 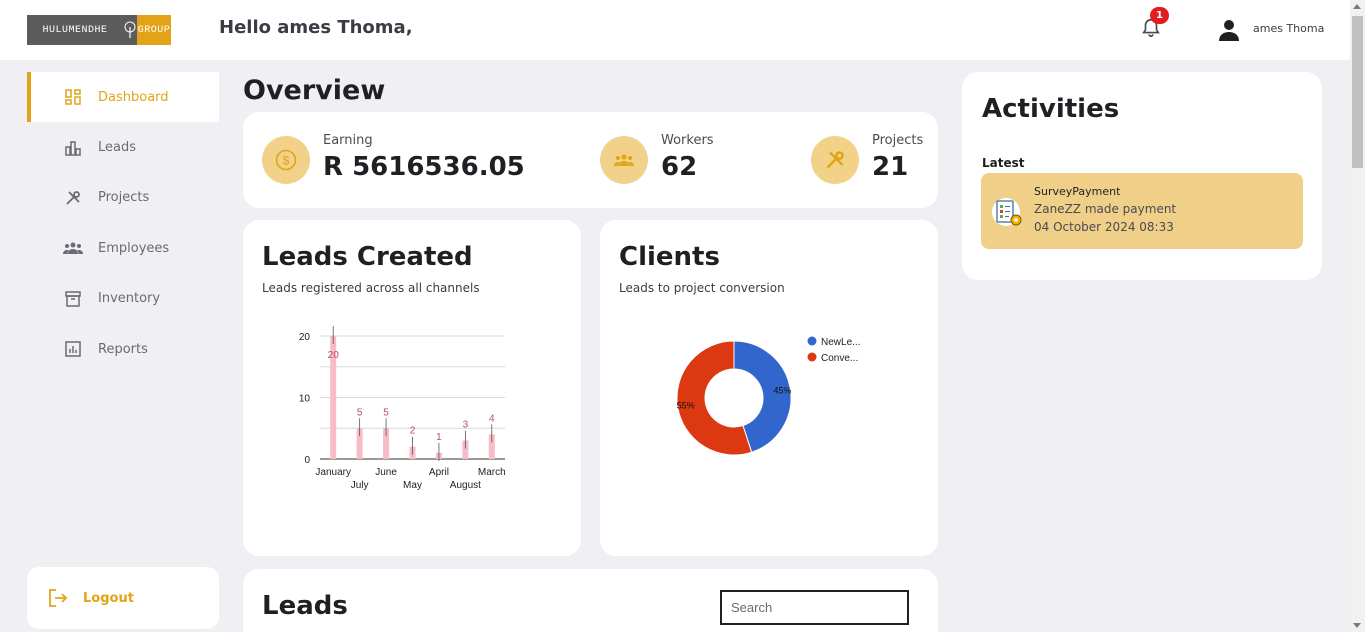 I want to click on activity-type: SurveyPayment, so click(x=1077, y=191).